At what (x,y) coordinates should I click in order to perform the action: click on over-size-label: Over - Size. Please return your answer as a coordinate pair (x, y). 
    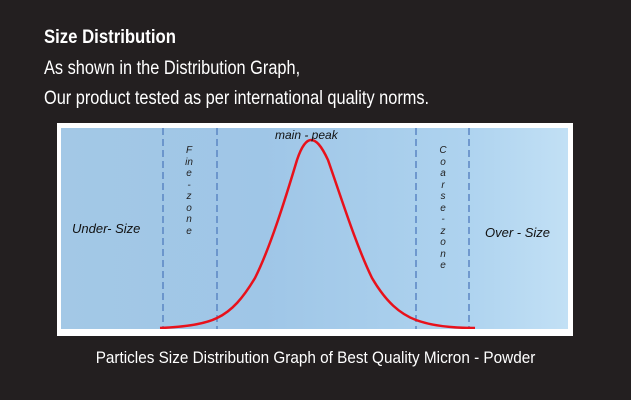
    Looking at the image, I should click on (518, 232).